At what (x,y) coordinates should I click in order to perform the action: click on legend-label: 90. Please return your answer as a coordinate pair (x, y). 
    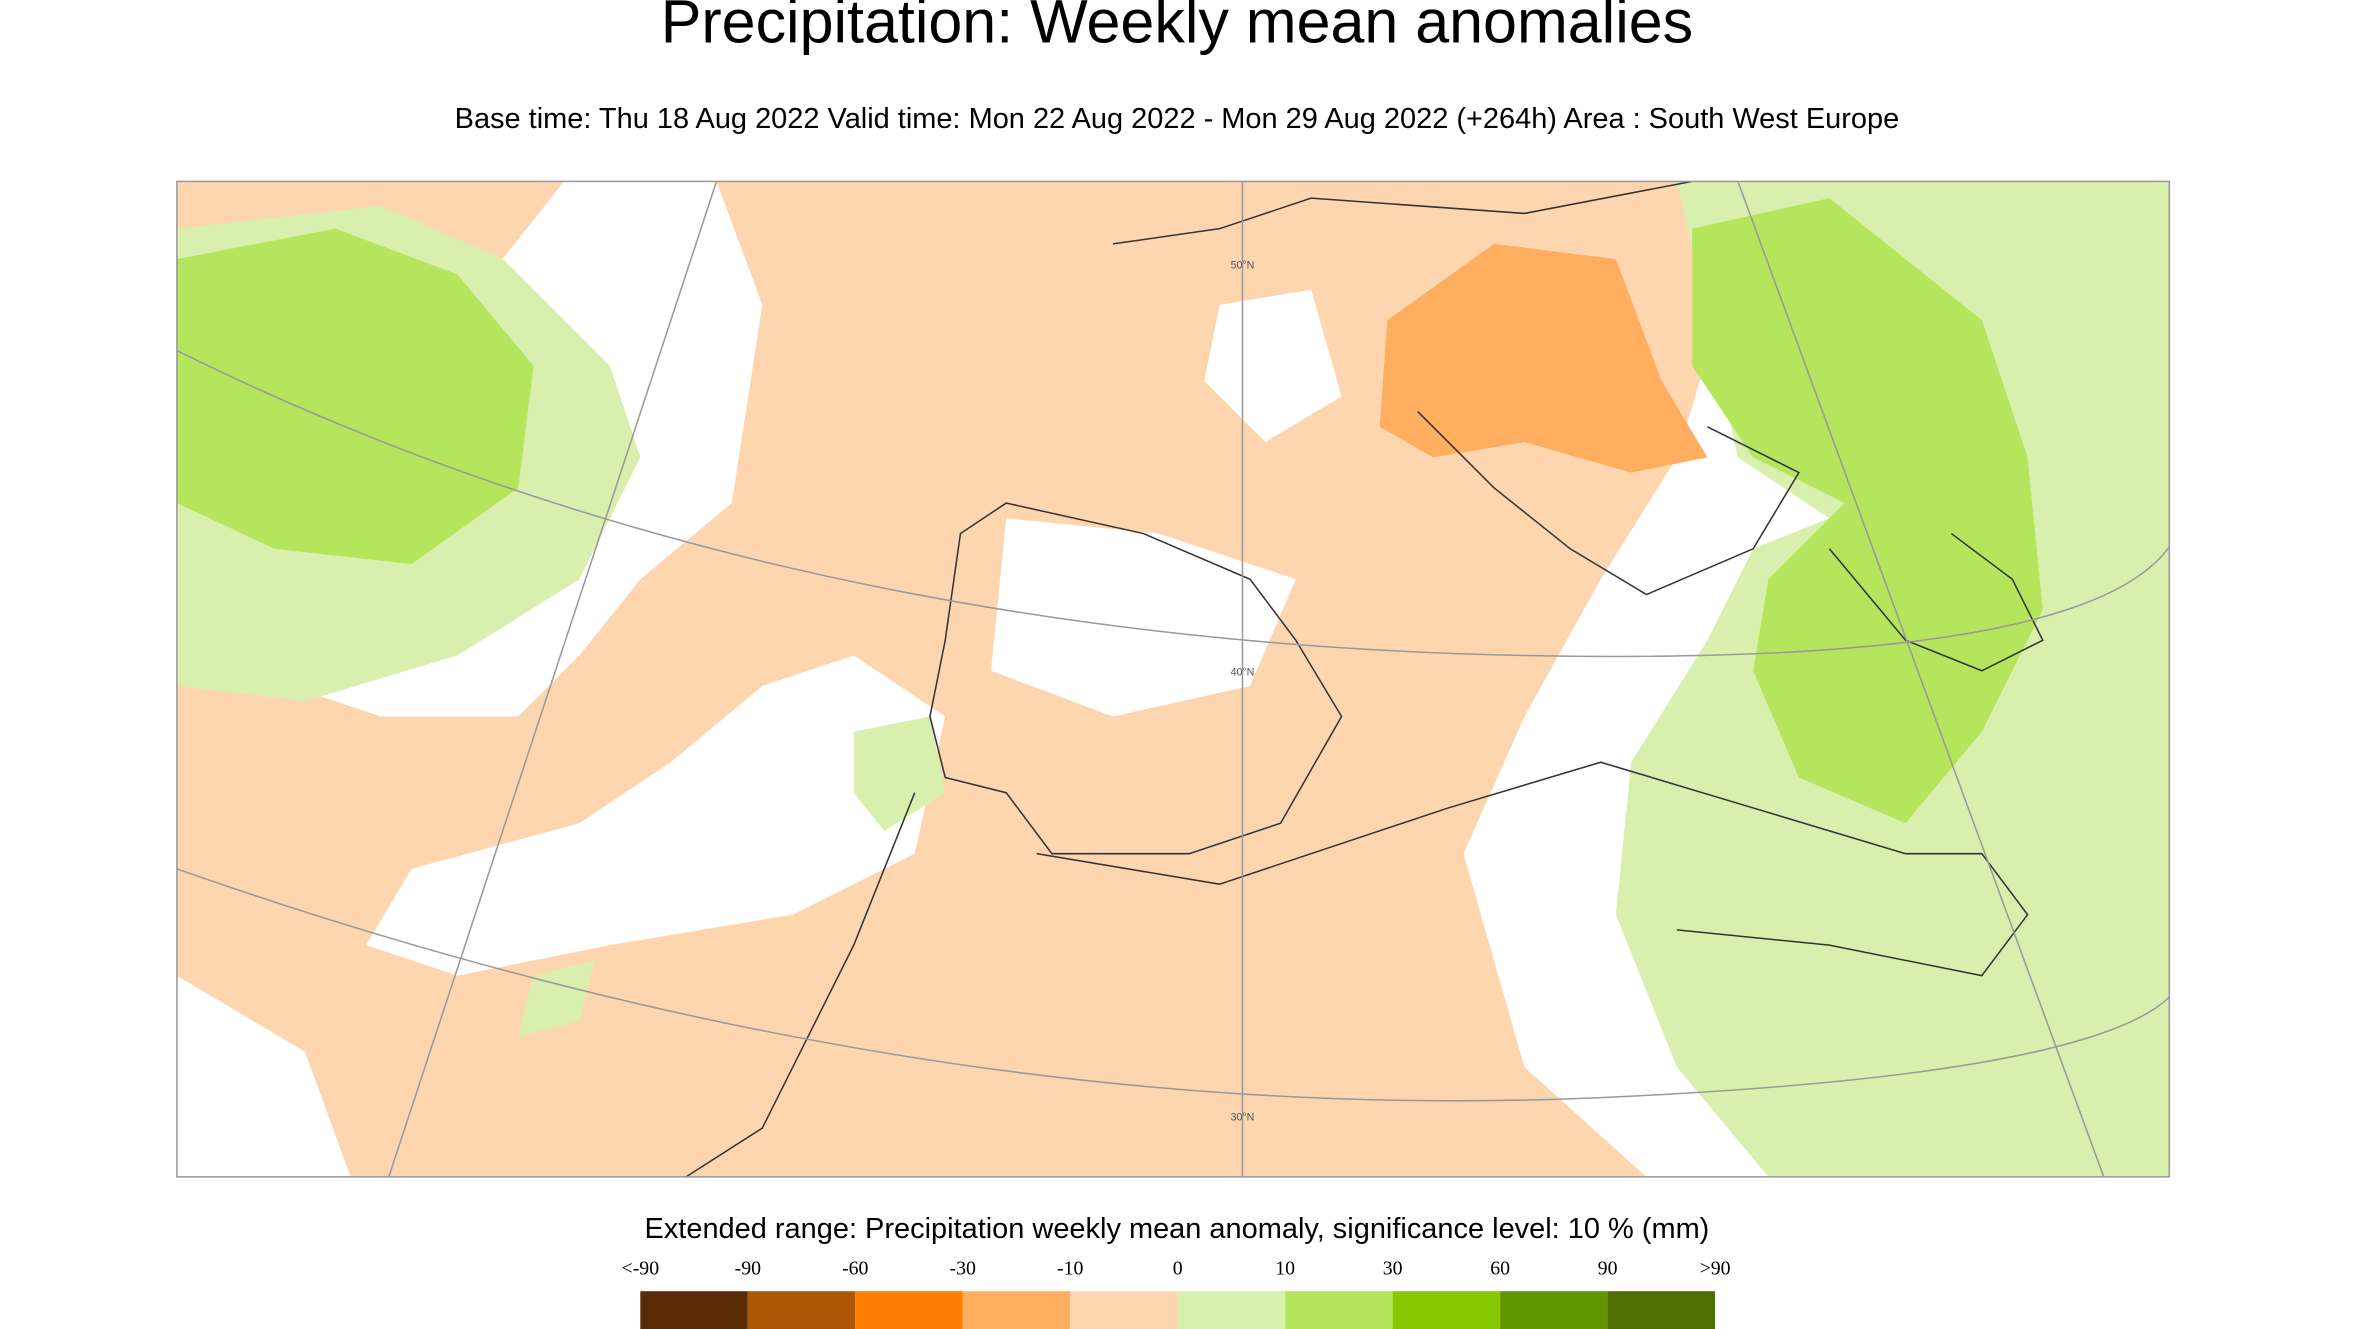
    Looking at the image, I should click on (1608, 1268).